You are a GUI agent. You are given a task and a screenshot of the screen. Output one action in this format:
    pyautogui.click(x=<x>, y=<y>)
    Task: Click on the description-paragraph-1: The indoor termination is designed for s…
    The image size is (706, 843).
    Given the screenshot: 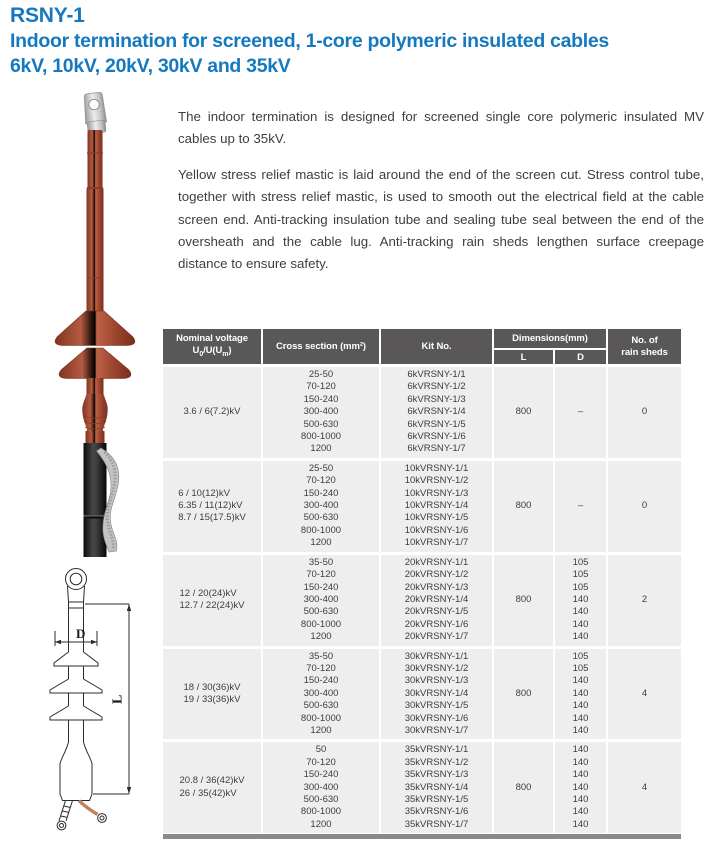 What is the action you would take?
    pyautogui.click(x=441, y=128)
    